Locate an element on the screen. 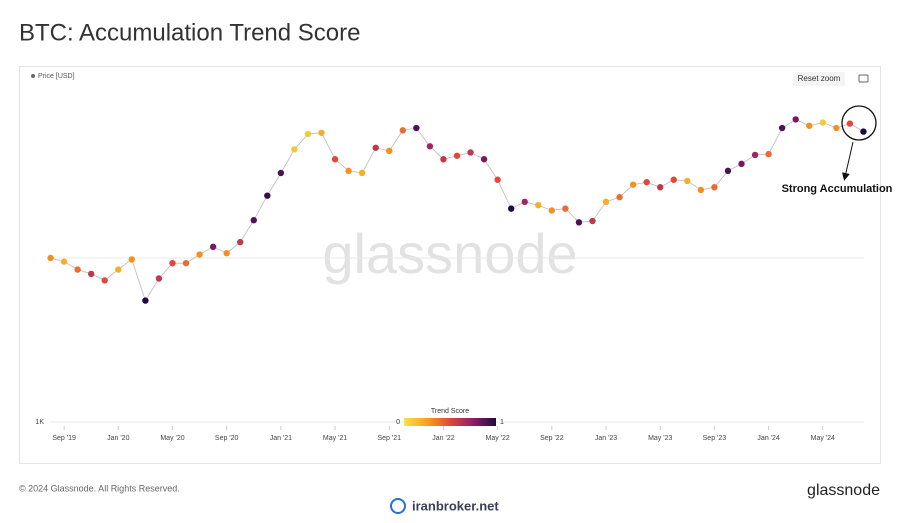  y-tick-label: 1K is located at coordinates (39, 422).